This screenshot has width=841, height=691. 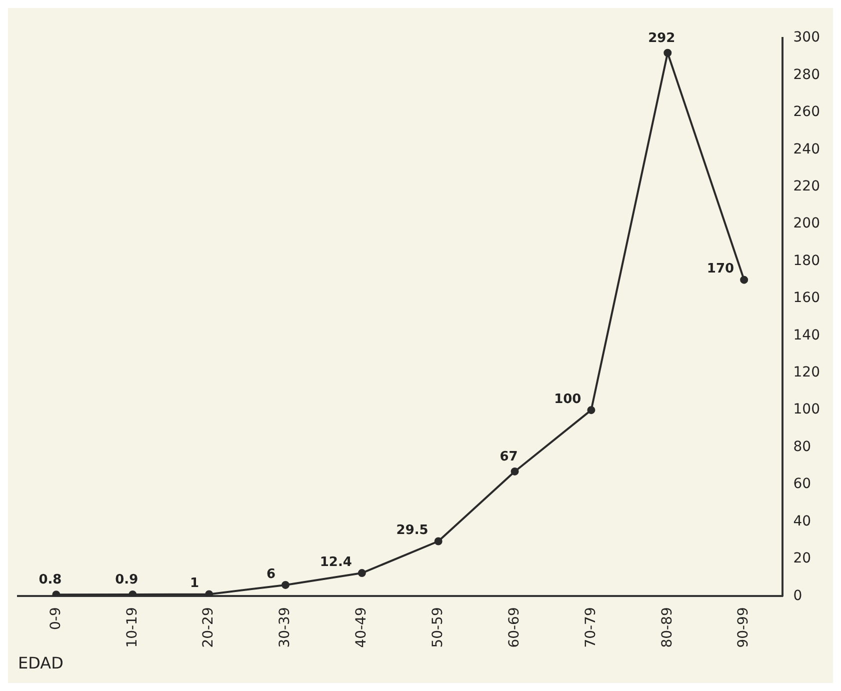 I want to click on y-tick-label: 180, so click(x=806, y=260).